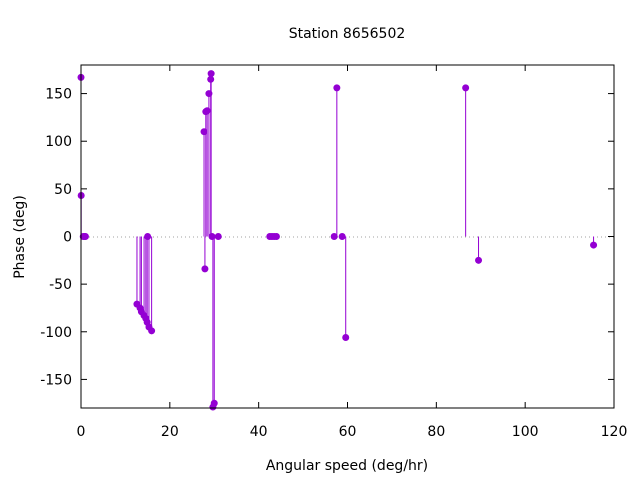 This screenshot has width=640, height=484. Describe the element at coordinates (63, 190) in the screenshot. I see `y-tick-label: 50` at that location.